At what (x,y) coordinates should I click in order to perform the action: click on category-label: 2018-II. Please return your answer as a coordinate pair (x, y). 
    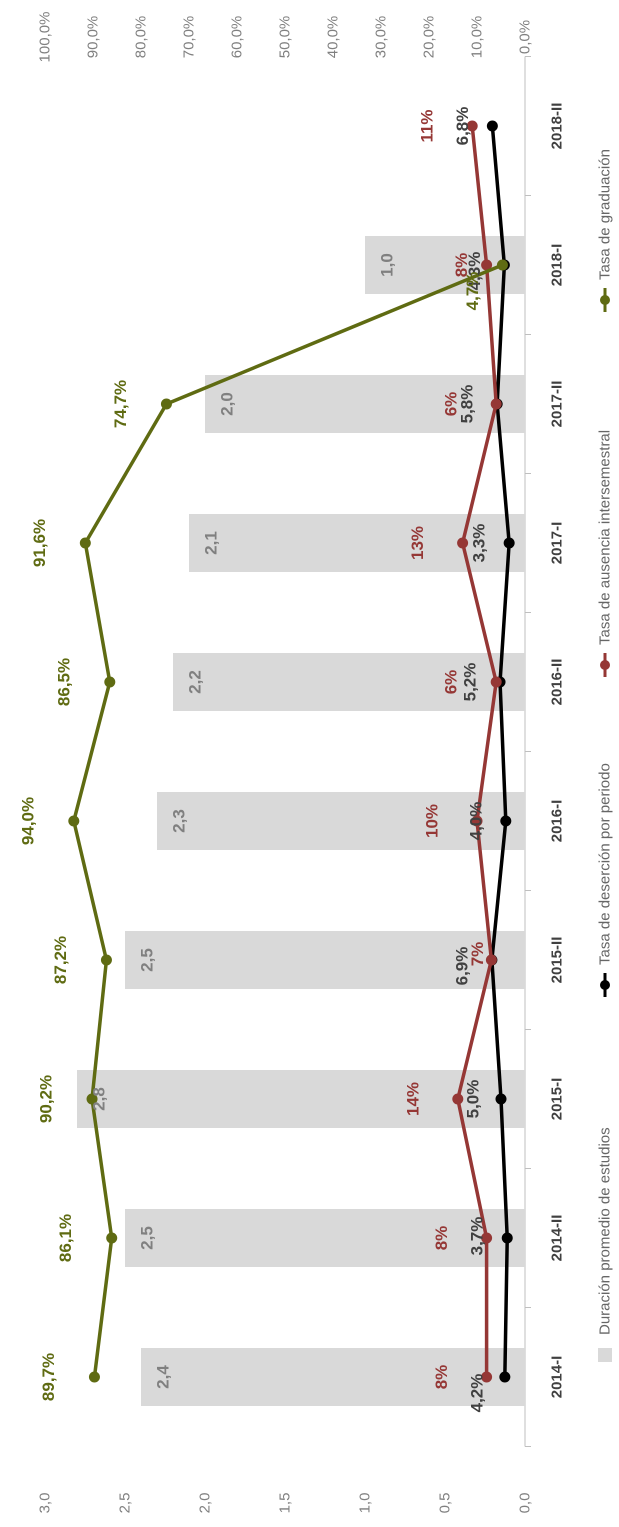
    Looking at the image, I should click on (557, 126).